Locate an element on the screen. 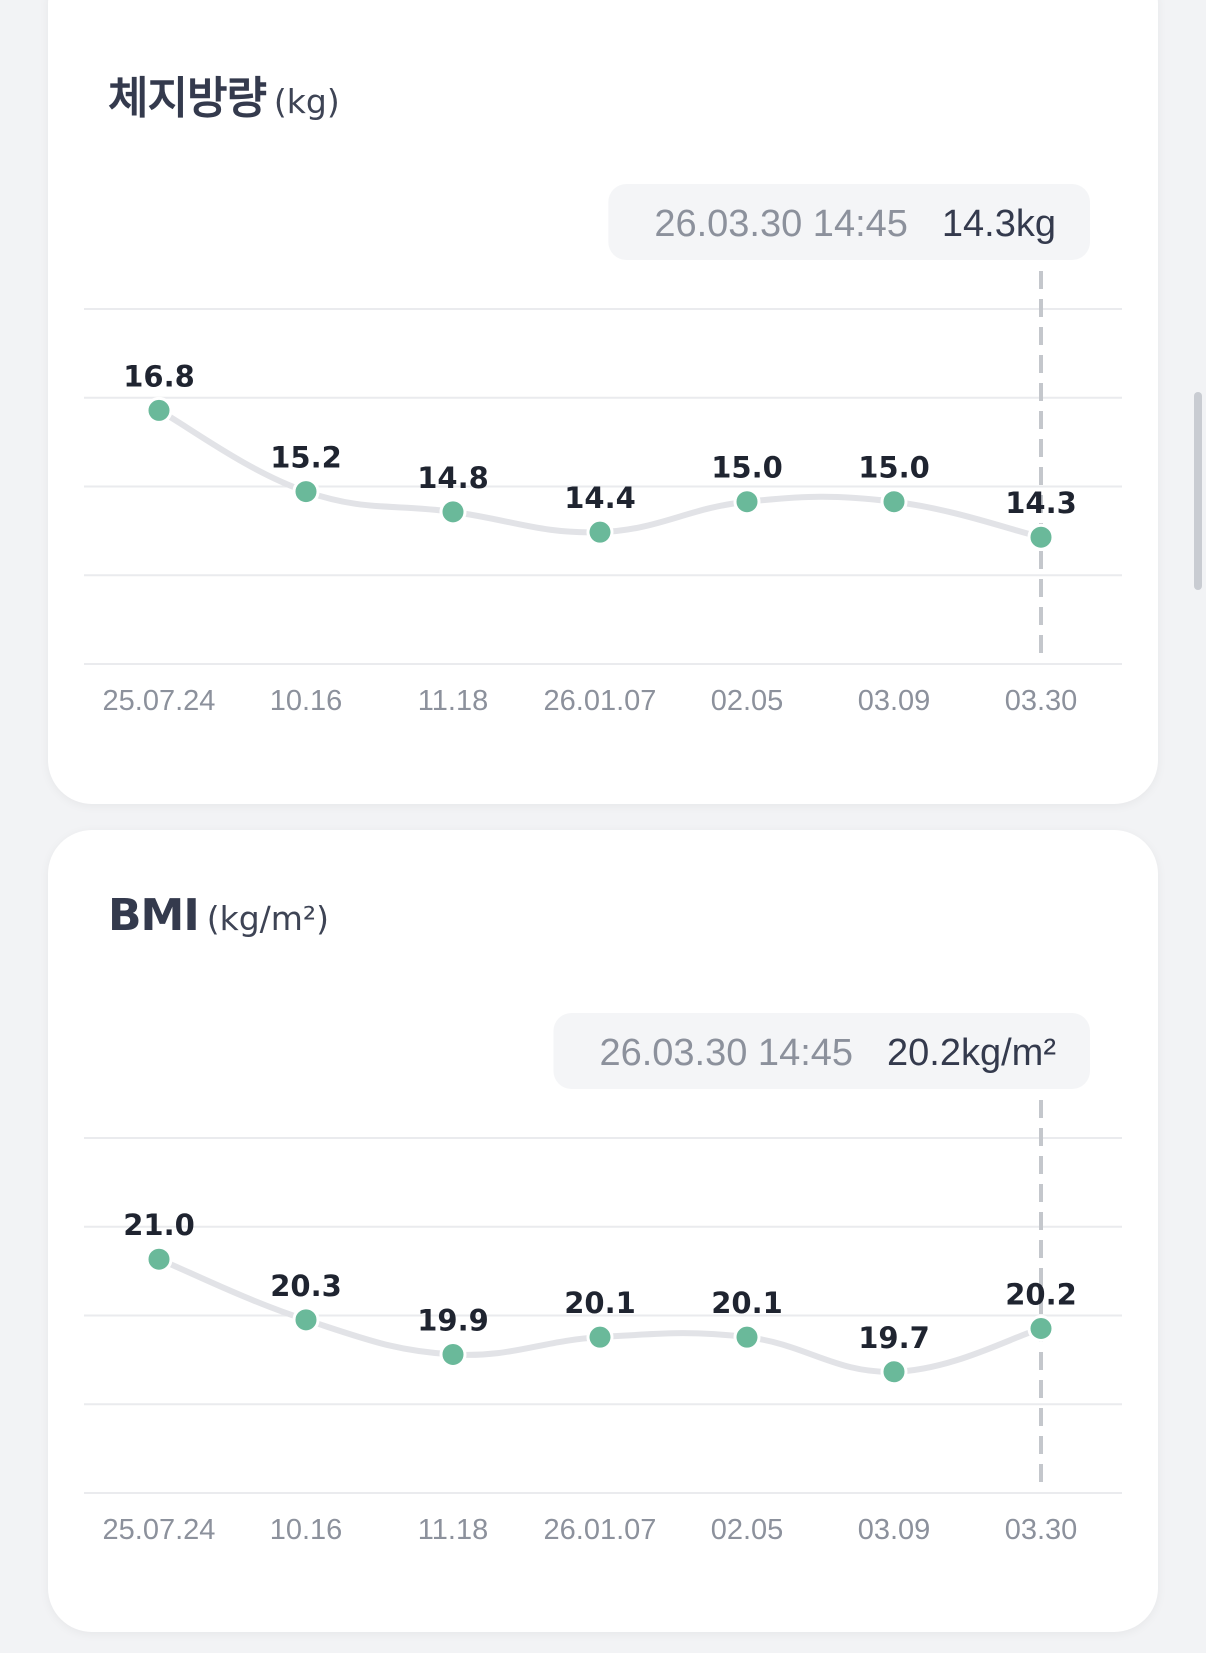  body-fat-data-label: 16.8 is located at coordinates (159, 376).